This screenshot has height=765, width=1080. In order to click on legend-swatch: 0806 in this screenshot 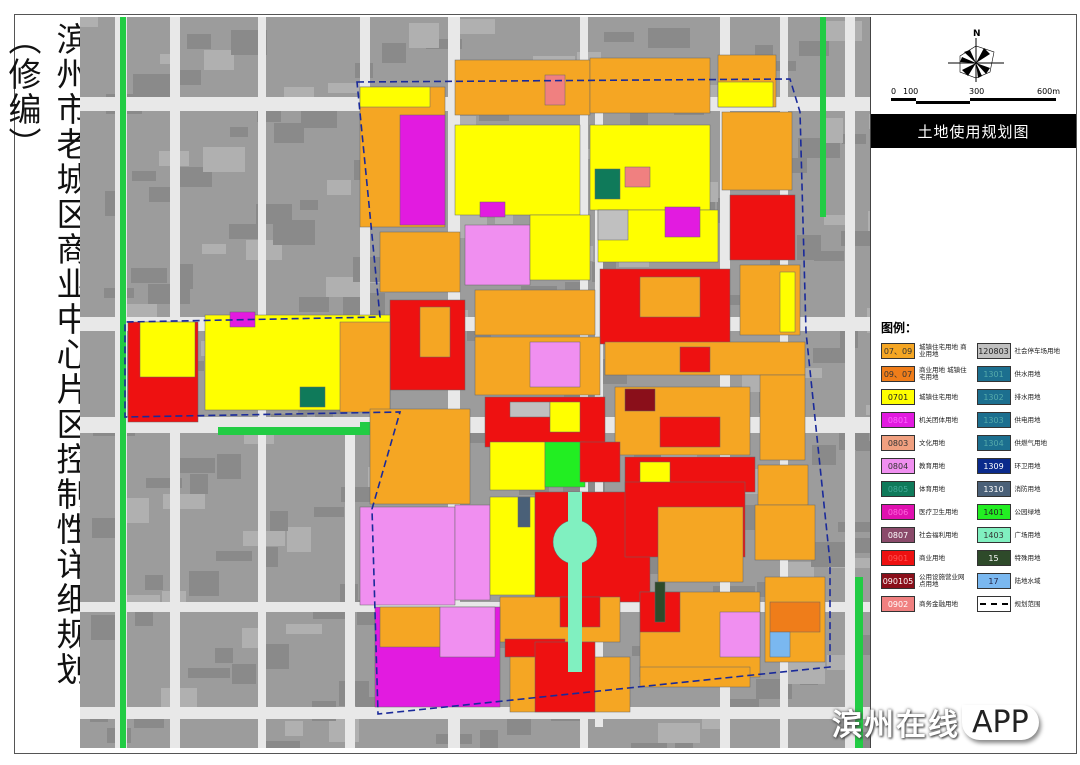, I will do `click(898, 512)`.